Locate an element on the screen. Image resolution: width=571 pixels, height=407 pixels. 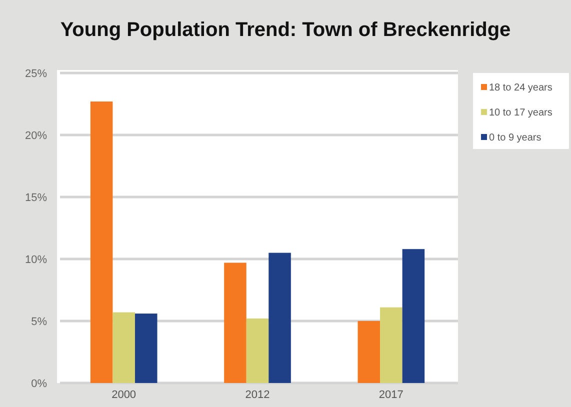
legend-label: 18 to 24 years is located at coordinates (520, 88).